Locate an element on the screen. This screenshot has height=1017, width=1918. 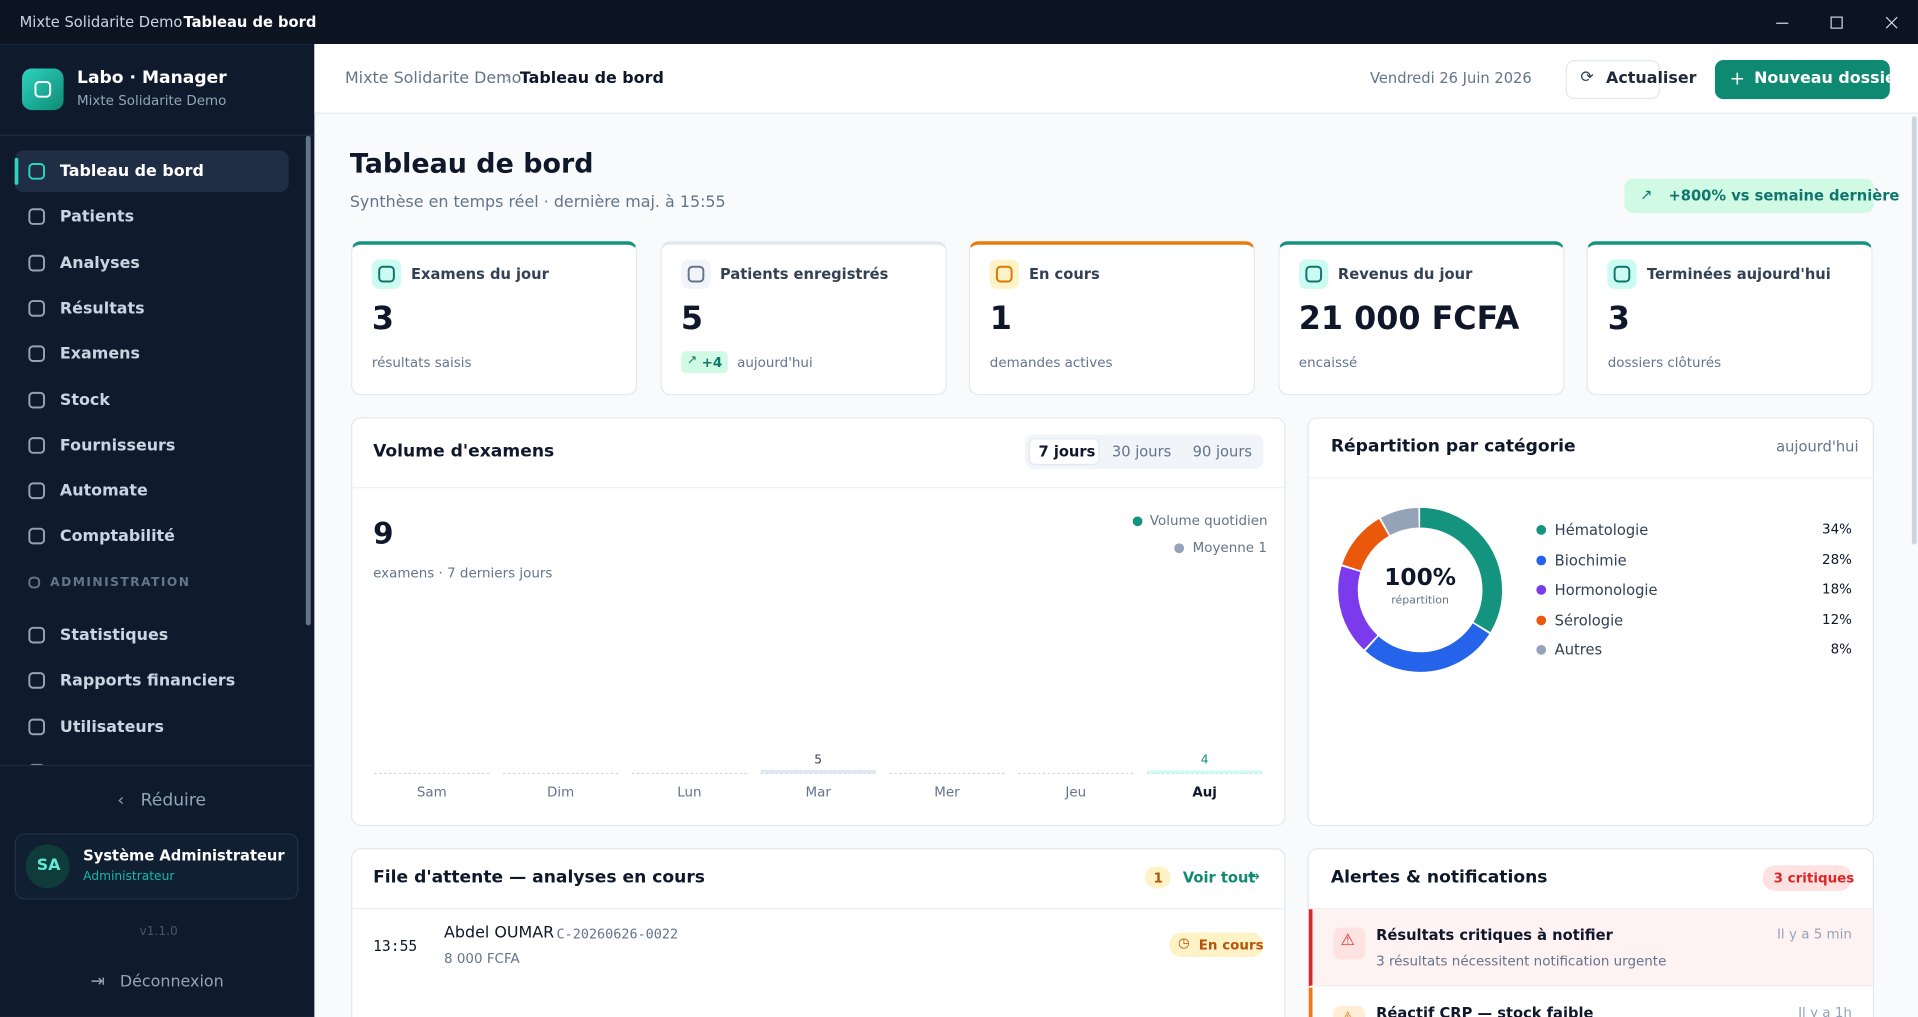
critical-badge is located at coordinates (1807, 878).